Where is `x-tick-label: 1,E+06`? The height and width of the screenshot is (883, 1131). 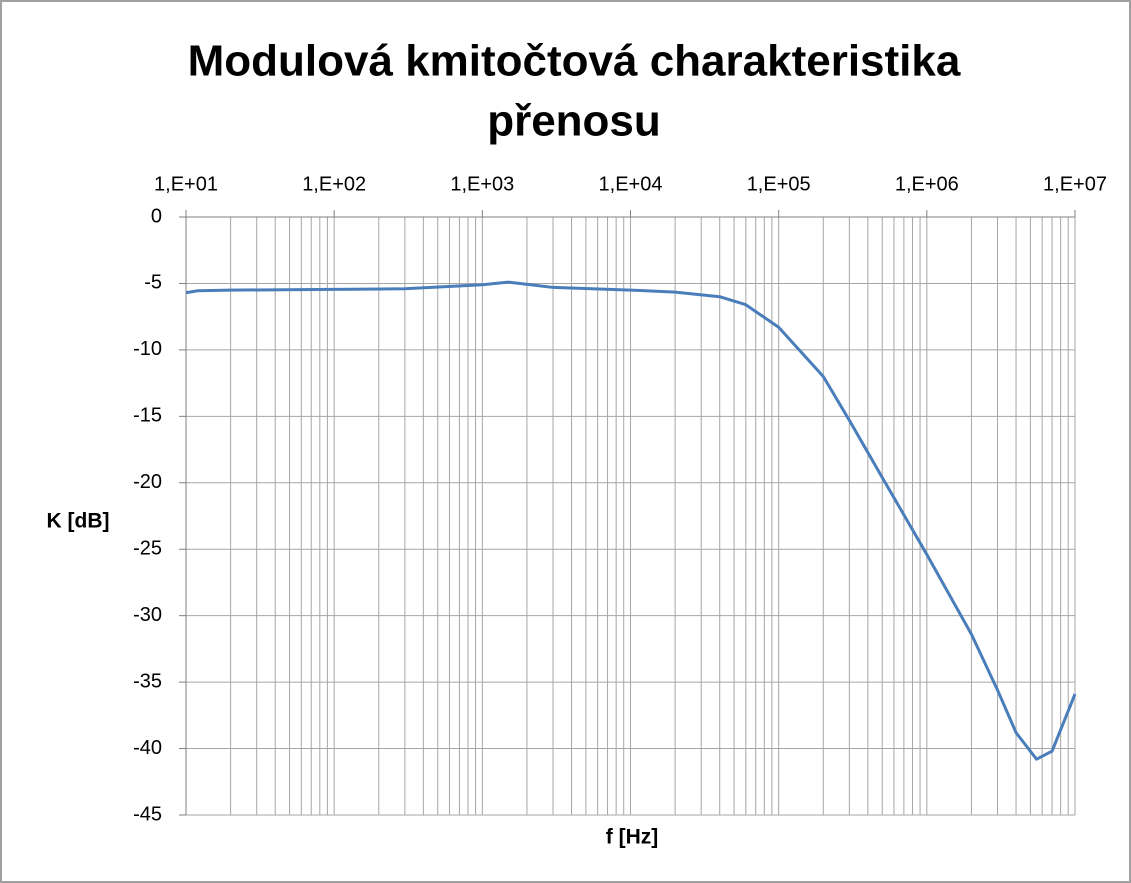 x-tick-label: 1,E+06 is located at coordinates (927, 184).